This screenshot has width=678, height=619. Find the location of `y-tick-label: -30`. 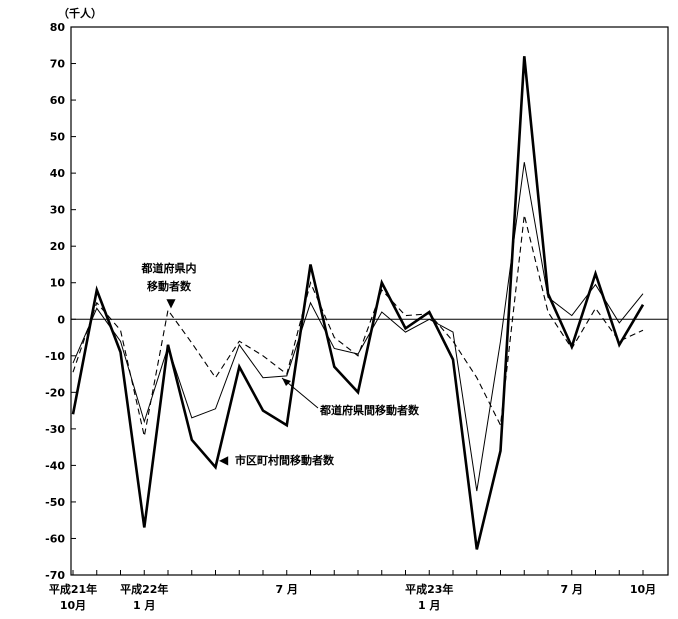

y-tick-label: -30 is located at coordinates (55, 429).